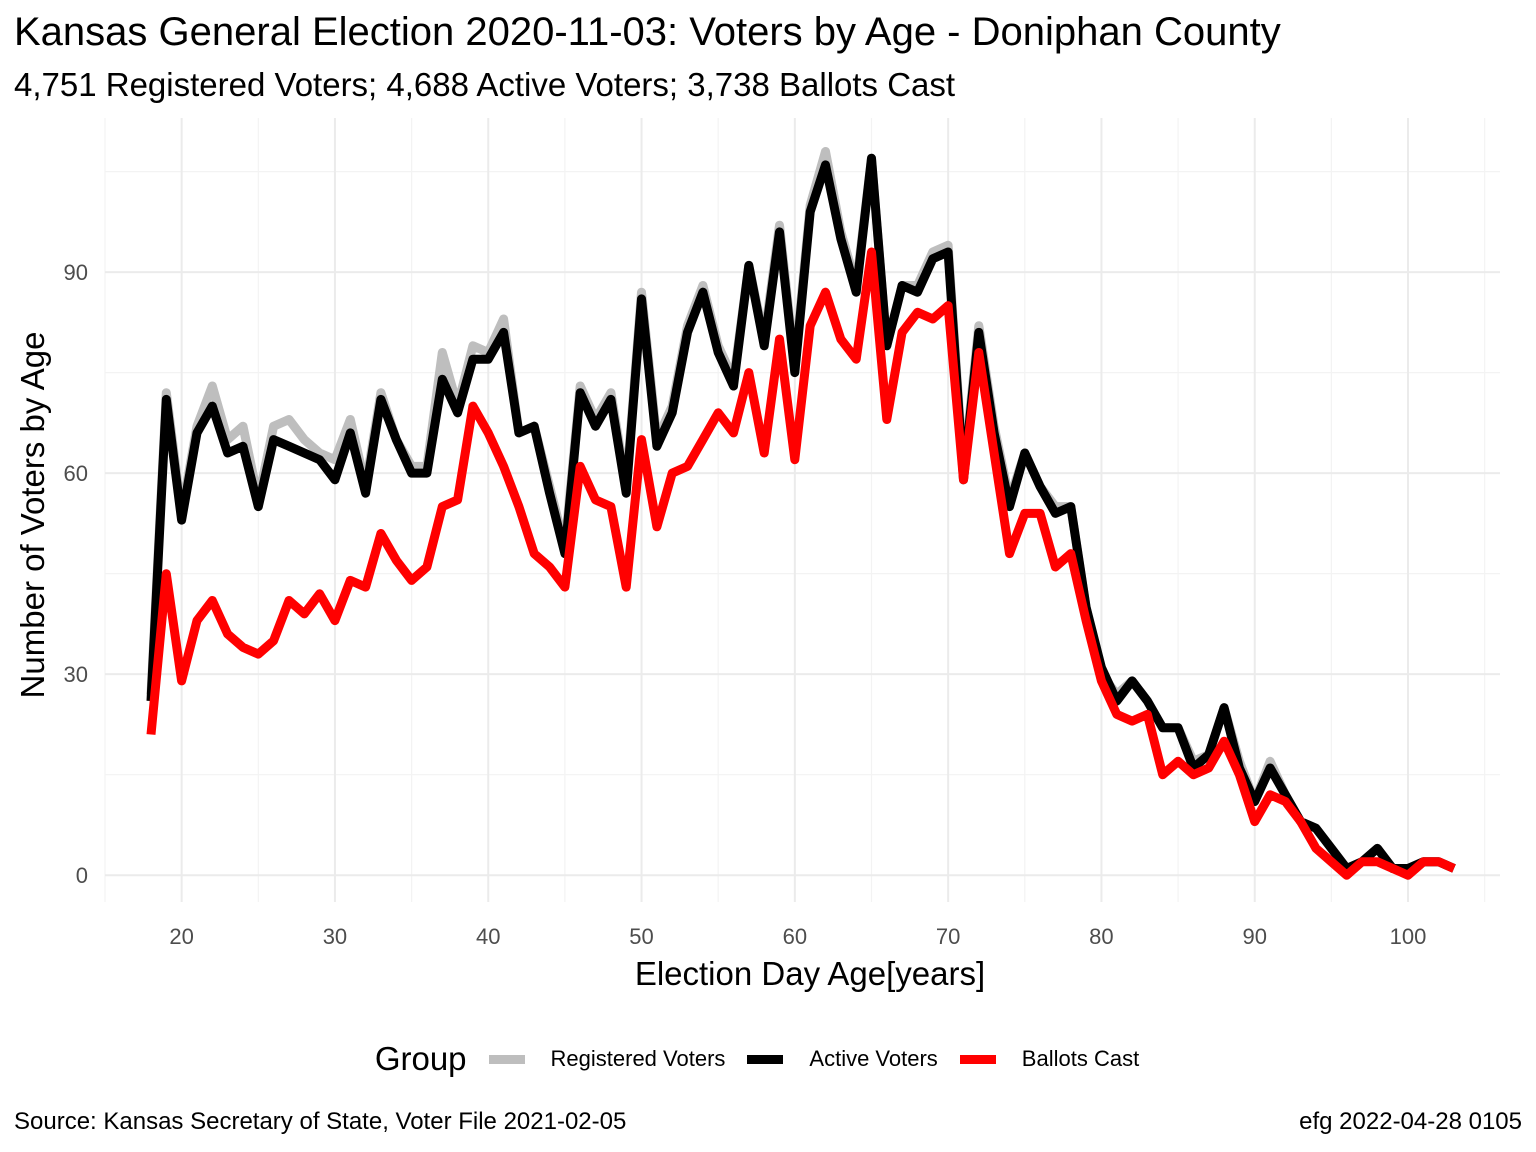  Describe the element at coordinates (1410, 1121) in the screenshot. I see `credit-note: efg 2022-04-28 0105` at that location.